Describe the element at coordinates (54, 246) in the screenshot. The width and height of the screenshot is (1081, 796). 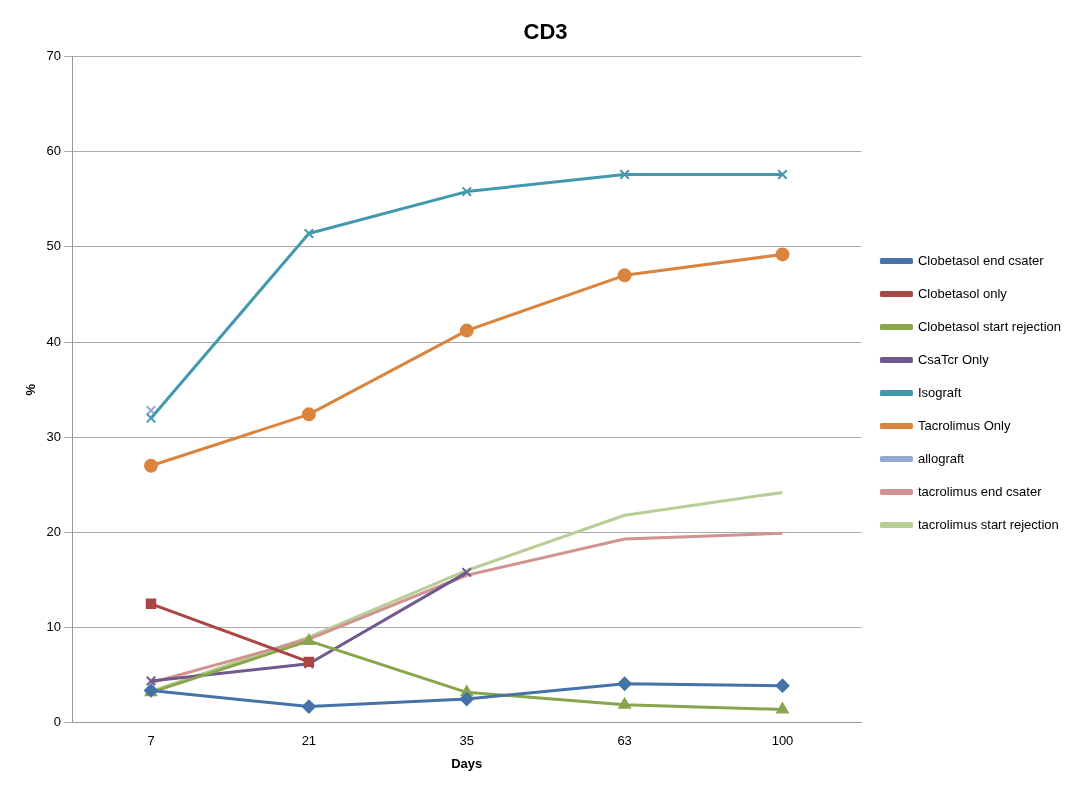
I see `y-tick-label: 50` at that location.